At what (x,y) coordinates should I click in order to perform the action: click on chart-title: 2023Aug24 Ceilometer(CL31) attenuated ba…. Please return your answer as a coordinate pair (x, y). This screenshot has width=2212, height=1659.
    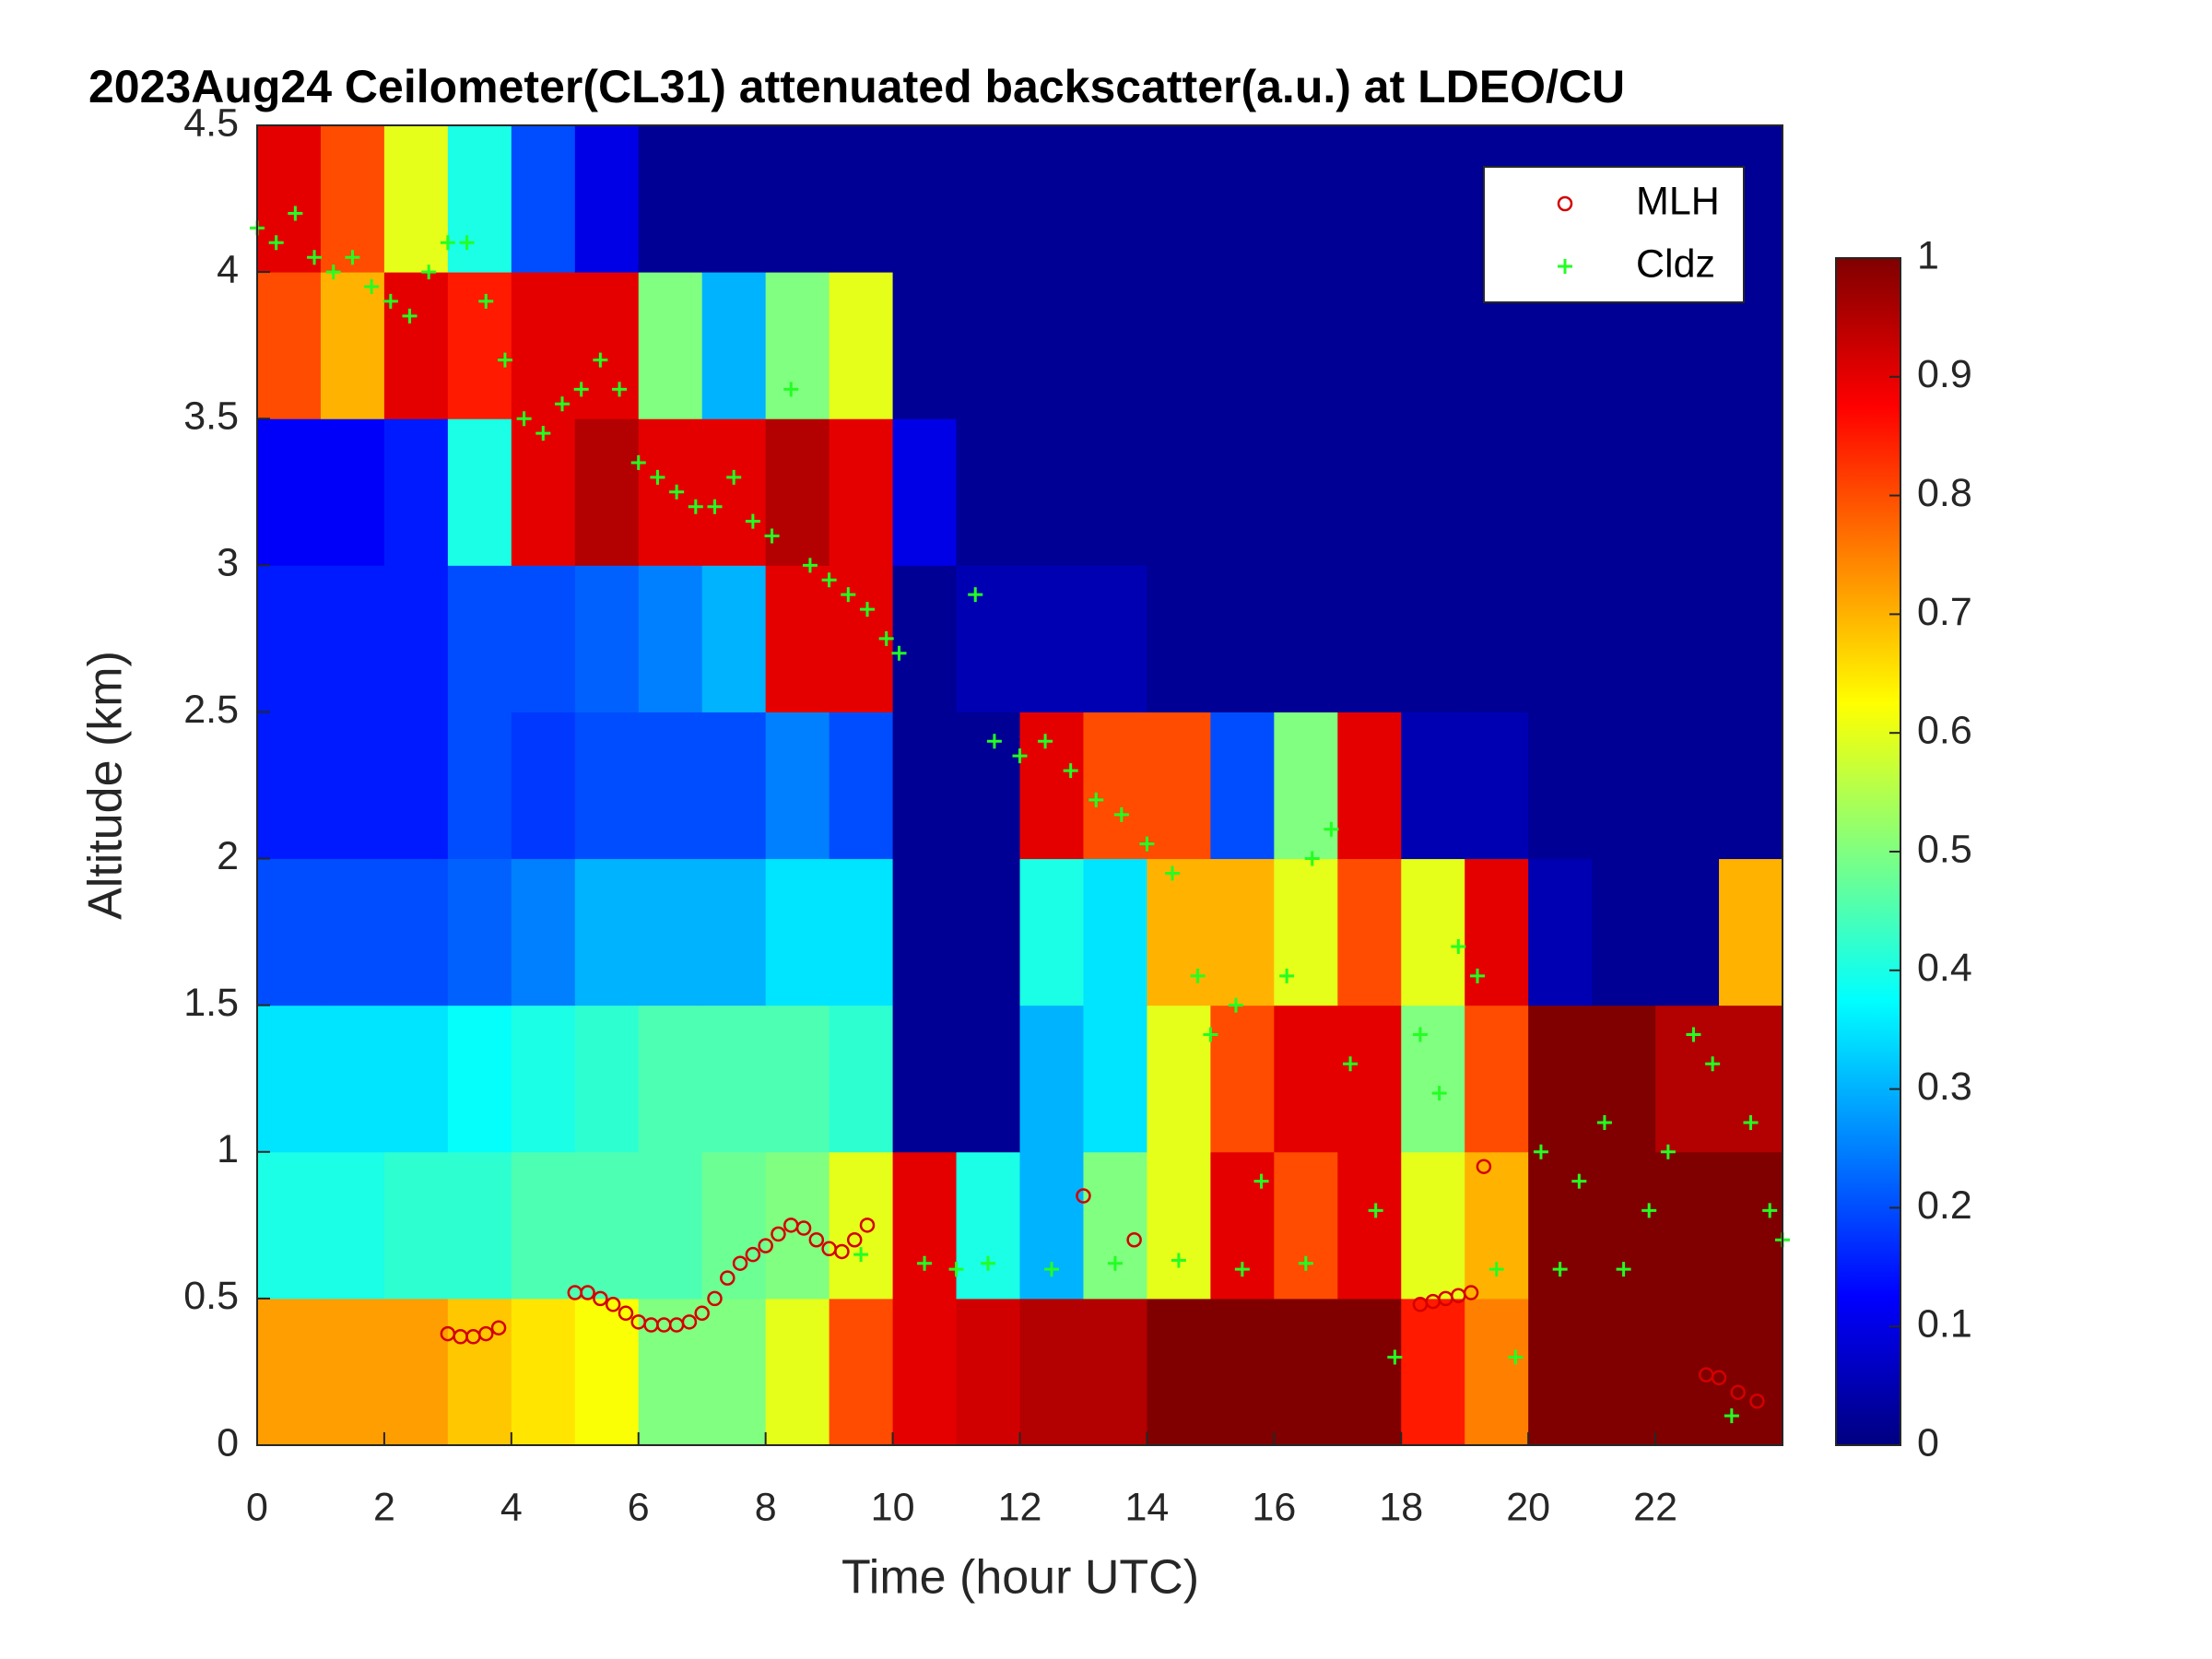
    Looking at the image, I should click on (856, 86).